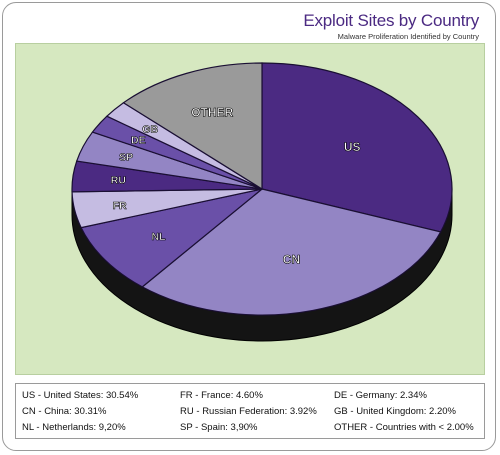  I want to click on pie-label-nl: NL, so click(159, 237).